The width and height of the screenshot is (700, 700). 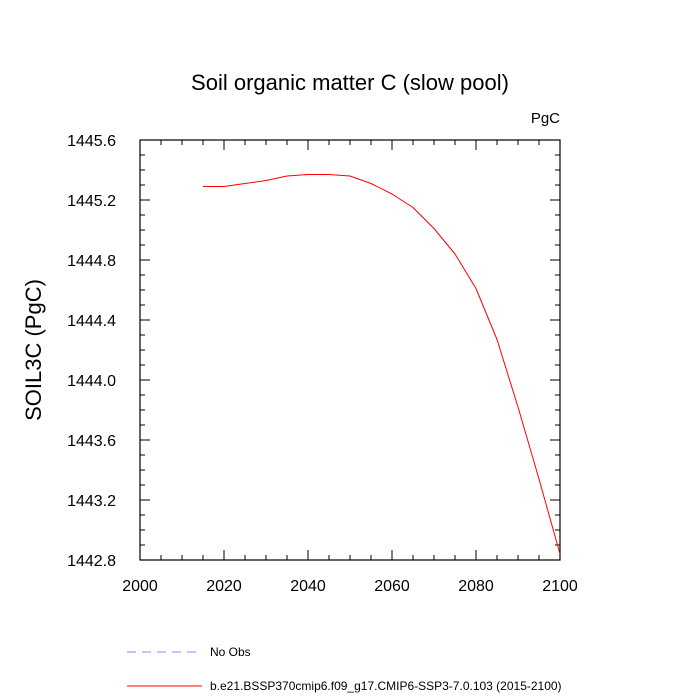 What do you see at coordinates (91, 381) in the screenshot?
I see `y-tick-label: 1444.0` at bounding box center [91, 381].